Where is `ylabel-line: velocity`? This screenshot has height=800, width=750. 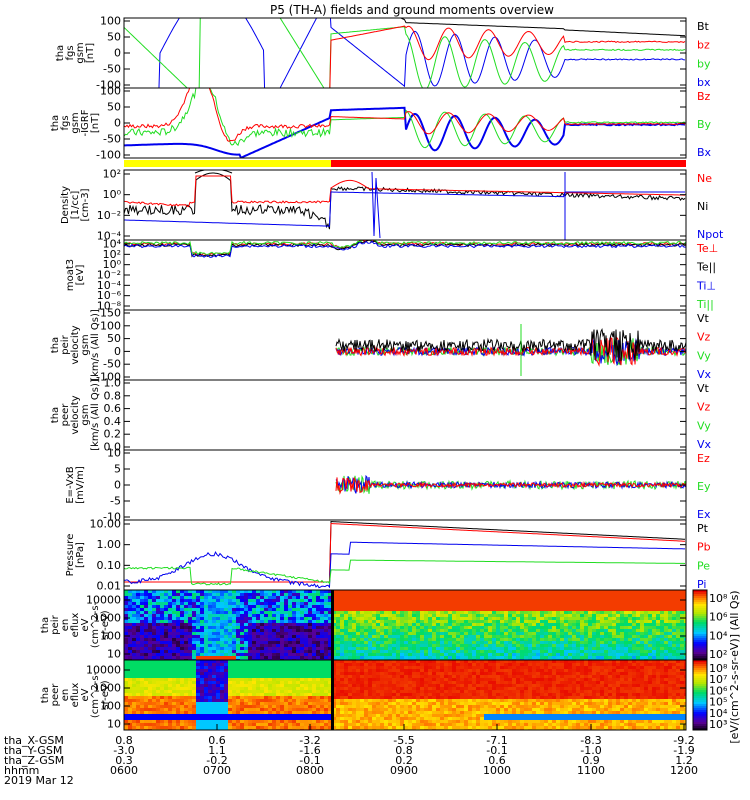 ylabel-line: velocity is located at coordinates (75, 344).